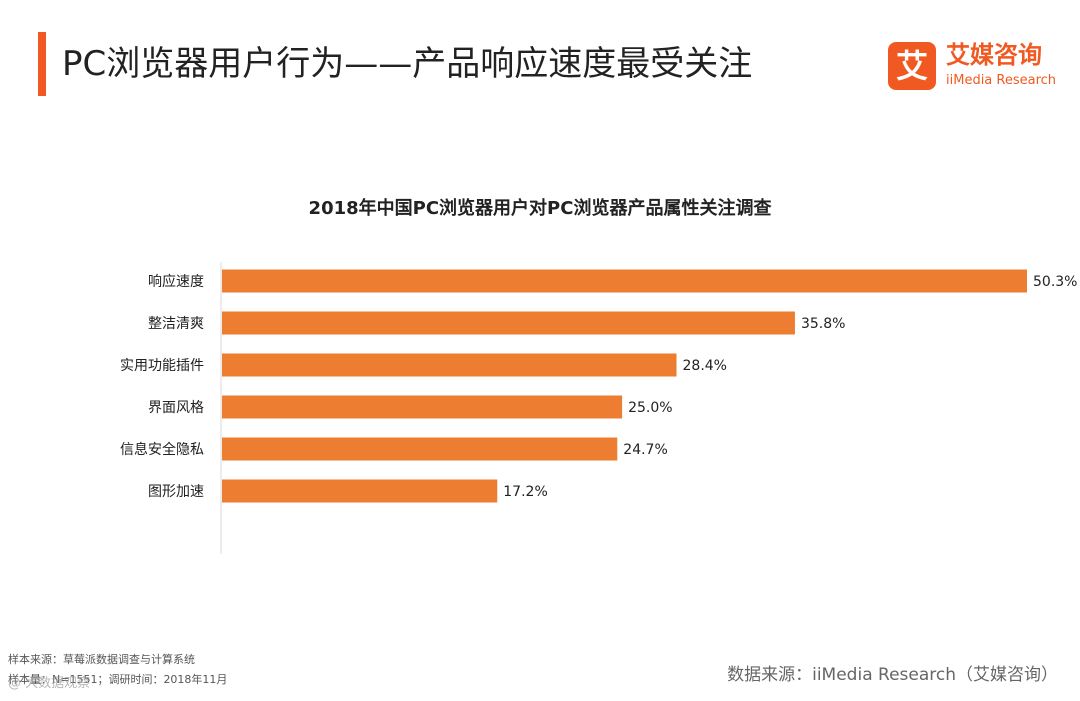  I want to click on title-accent-bar, so click(42, 64).